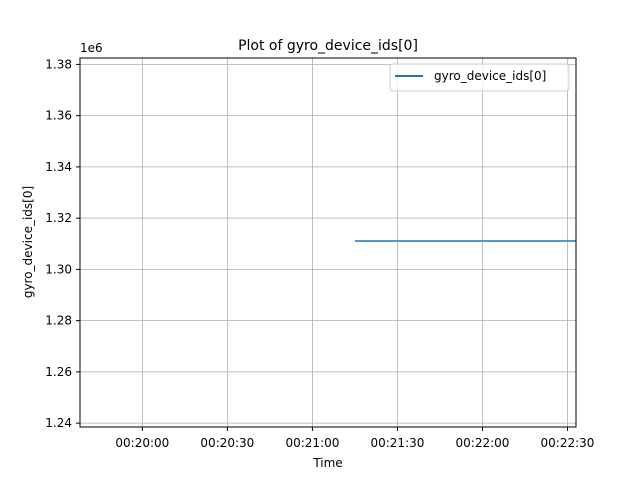 This screenshot has height=480, width=640. I want to click on y-tick-label: 1.32, so click(58, 218).